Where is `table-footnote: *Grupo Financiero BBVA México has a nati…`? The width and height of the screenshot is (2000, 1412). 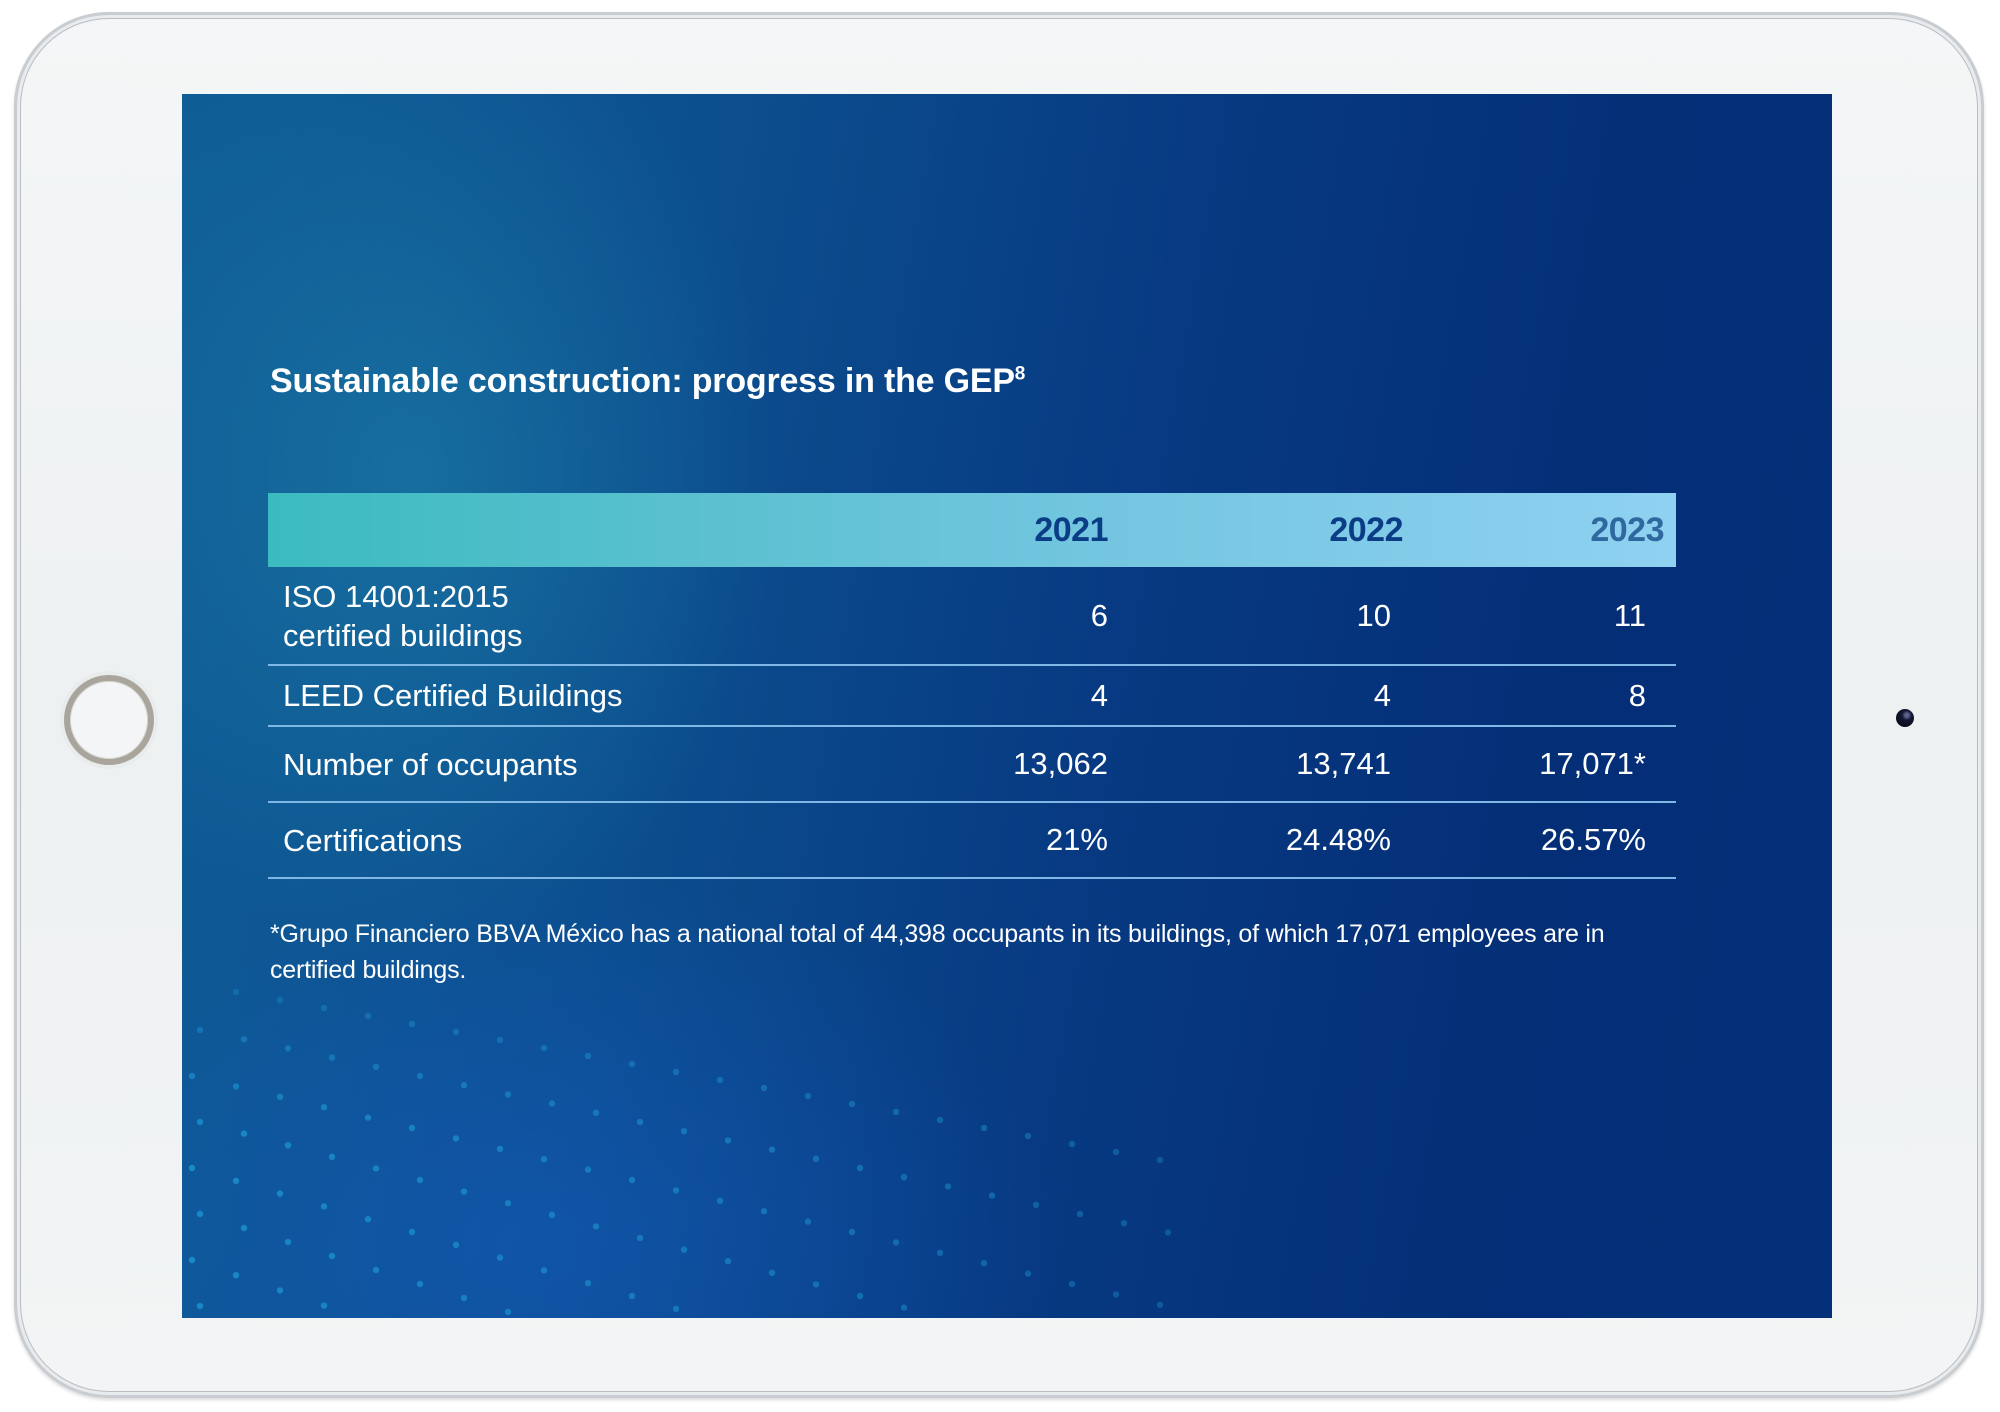 table-footnote: *Grupo Financiero BBVA México has a nati… is located at coordinates (937, 952).